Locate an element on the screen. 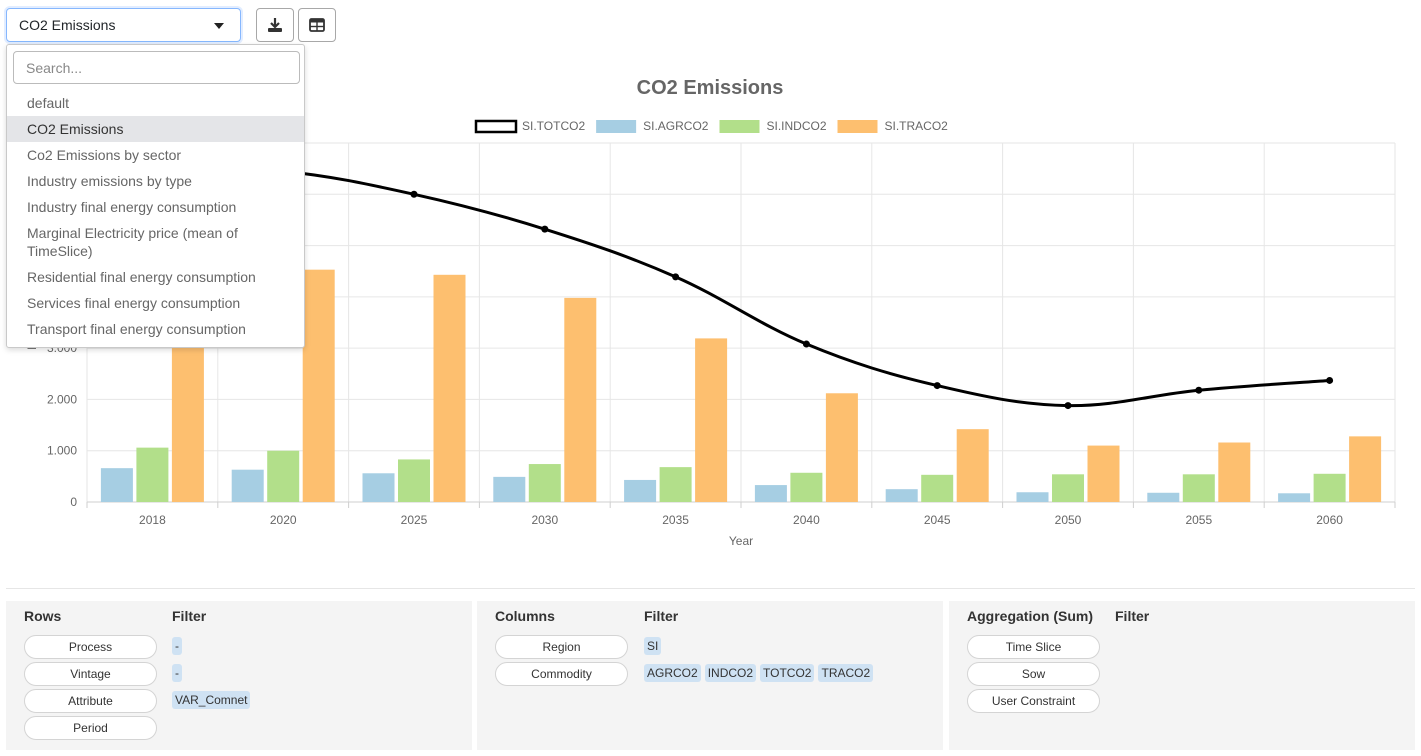 The height and width of the screenshot is (756, 1421). option-industry-final-energy: Industry final energy consumption is located at coordinates (132, 207).